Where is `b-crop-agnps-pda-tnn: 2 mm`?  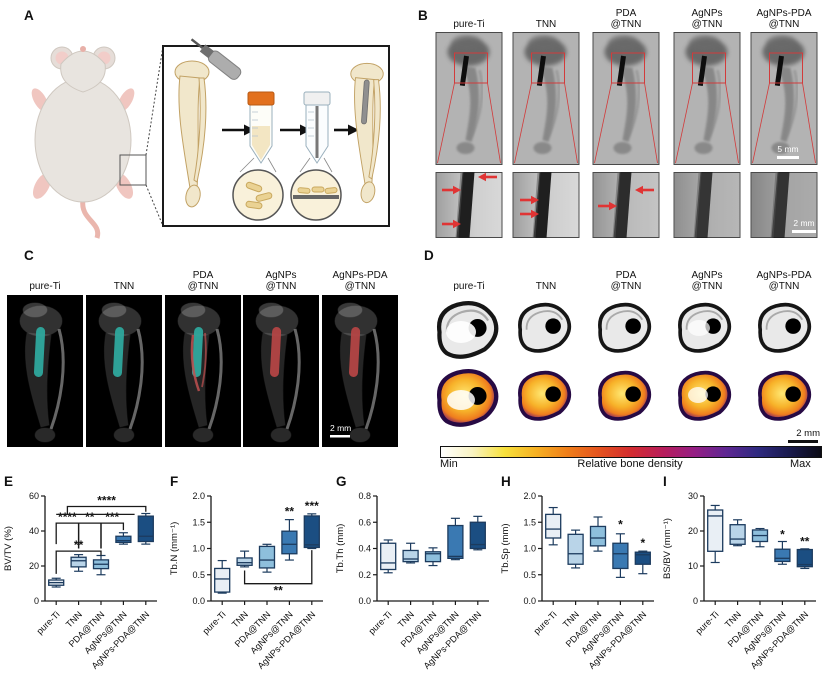
b-crop-agnps-pda-tnn: 2 mm is located at coordinates (784, 205).